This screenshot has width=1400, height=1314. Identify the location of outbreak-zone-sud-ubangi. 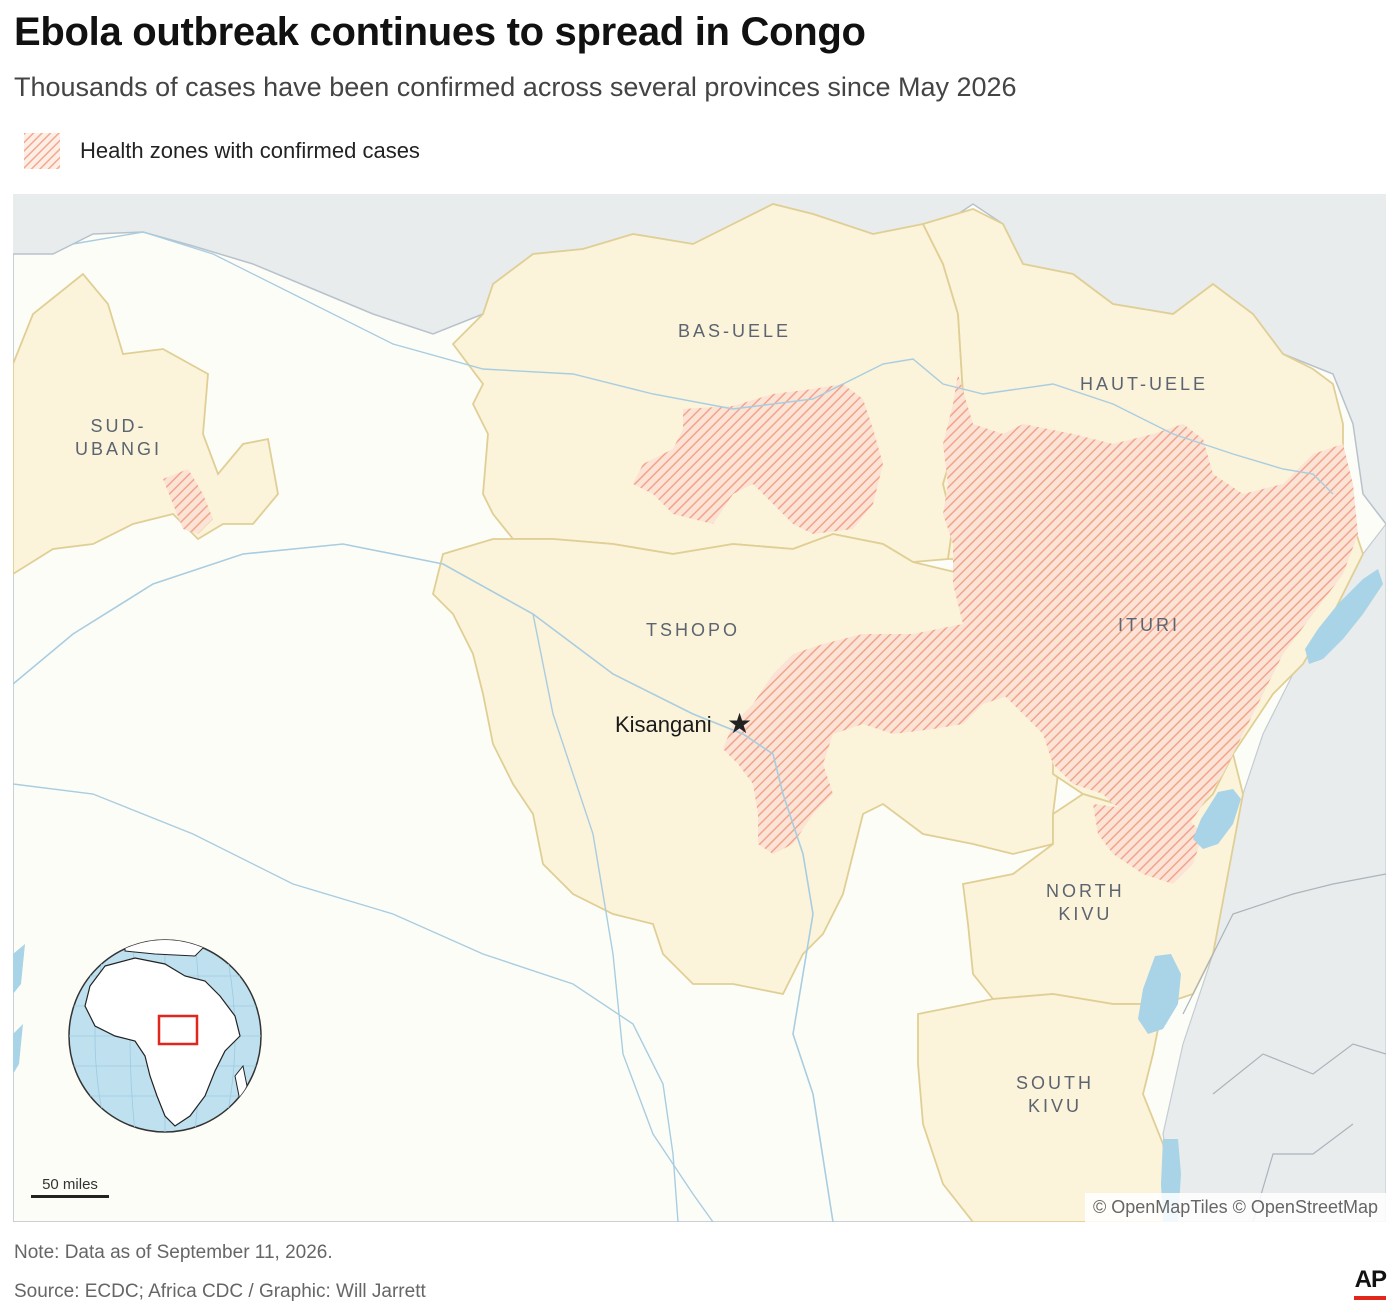
(188, 501).